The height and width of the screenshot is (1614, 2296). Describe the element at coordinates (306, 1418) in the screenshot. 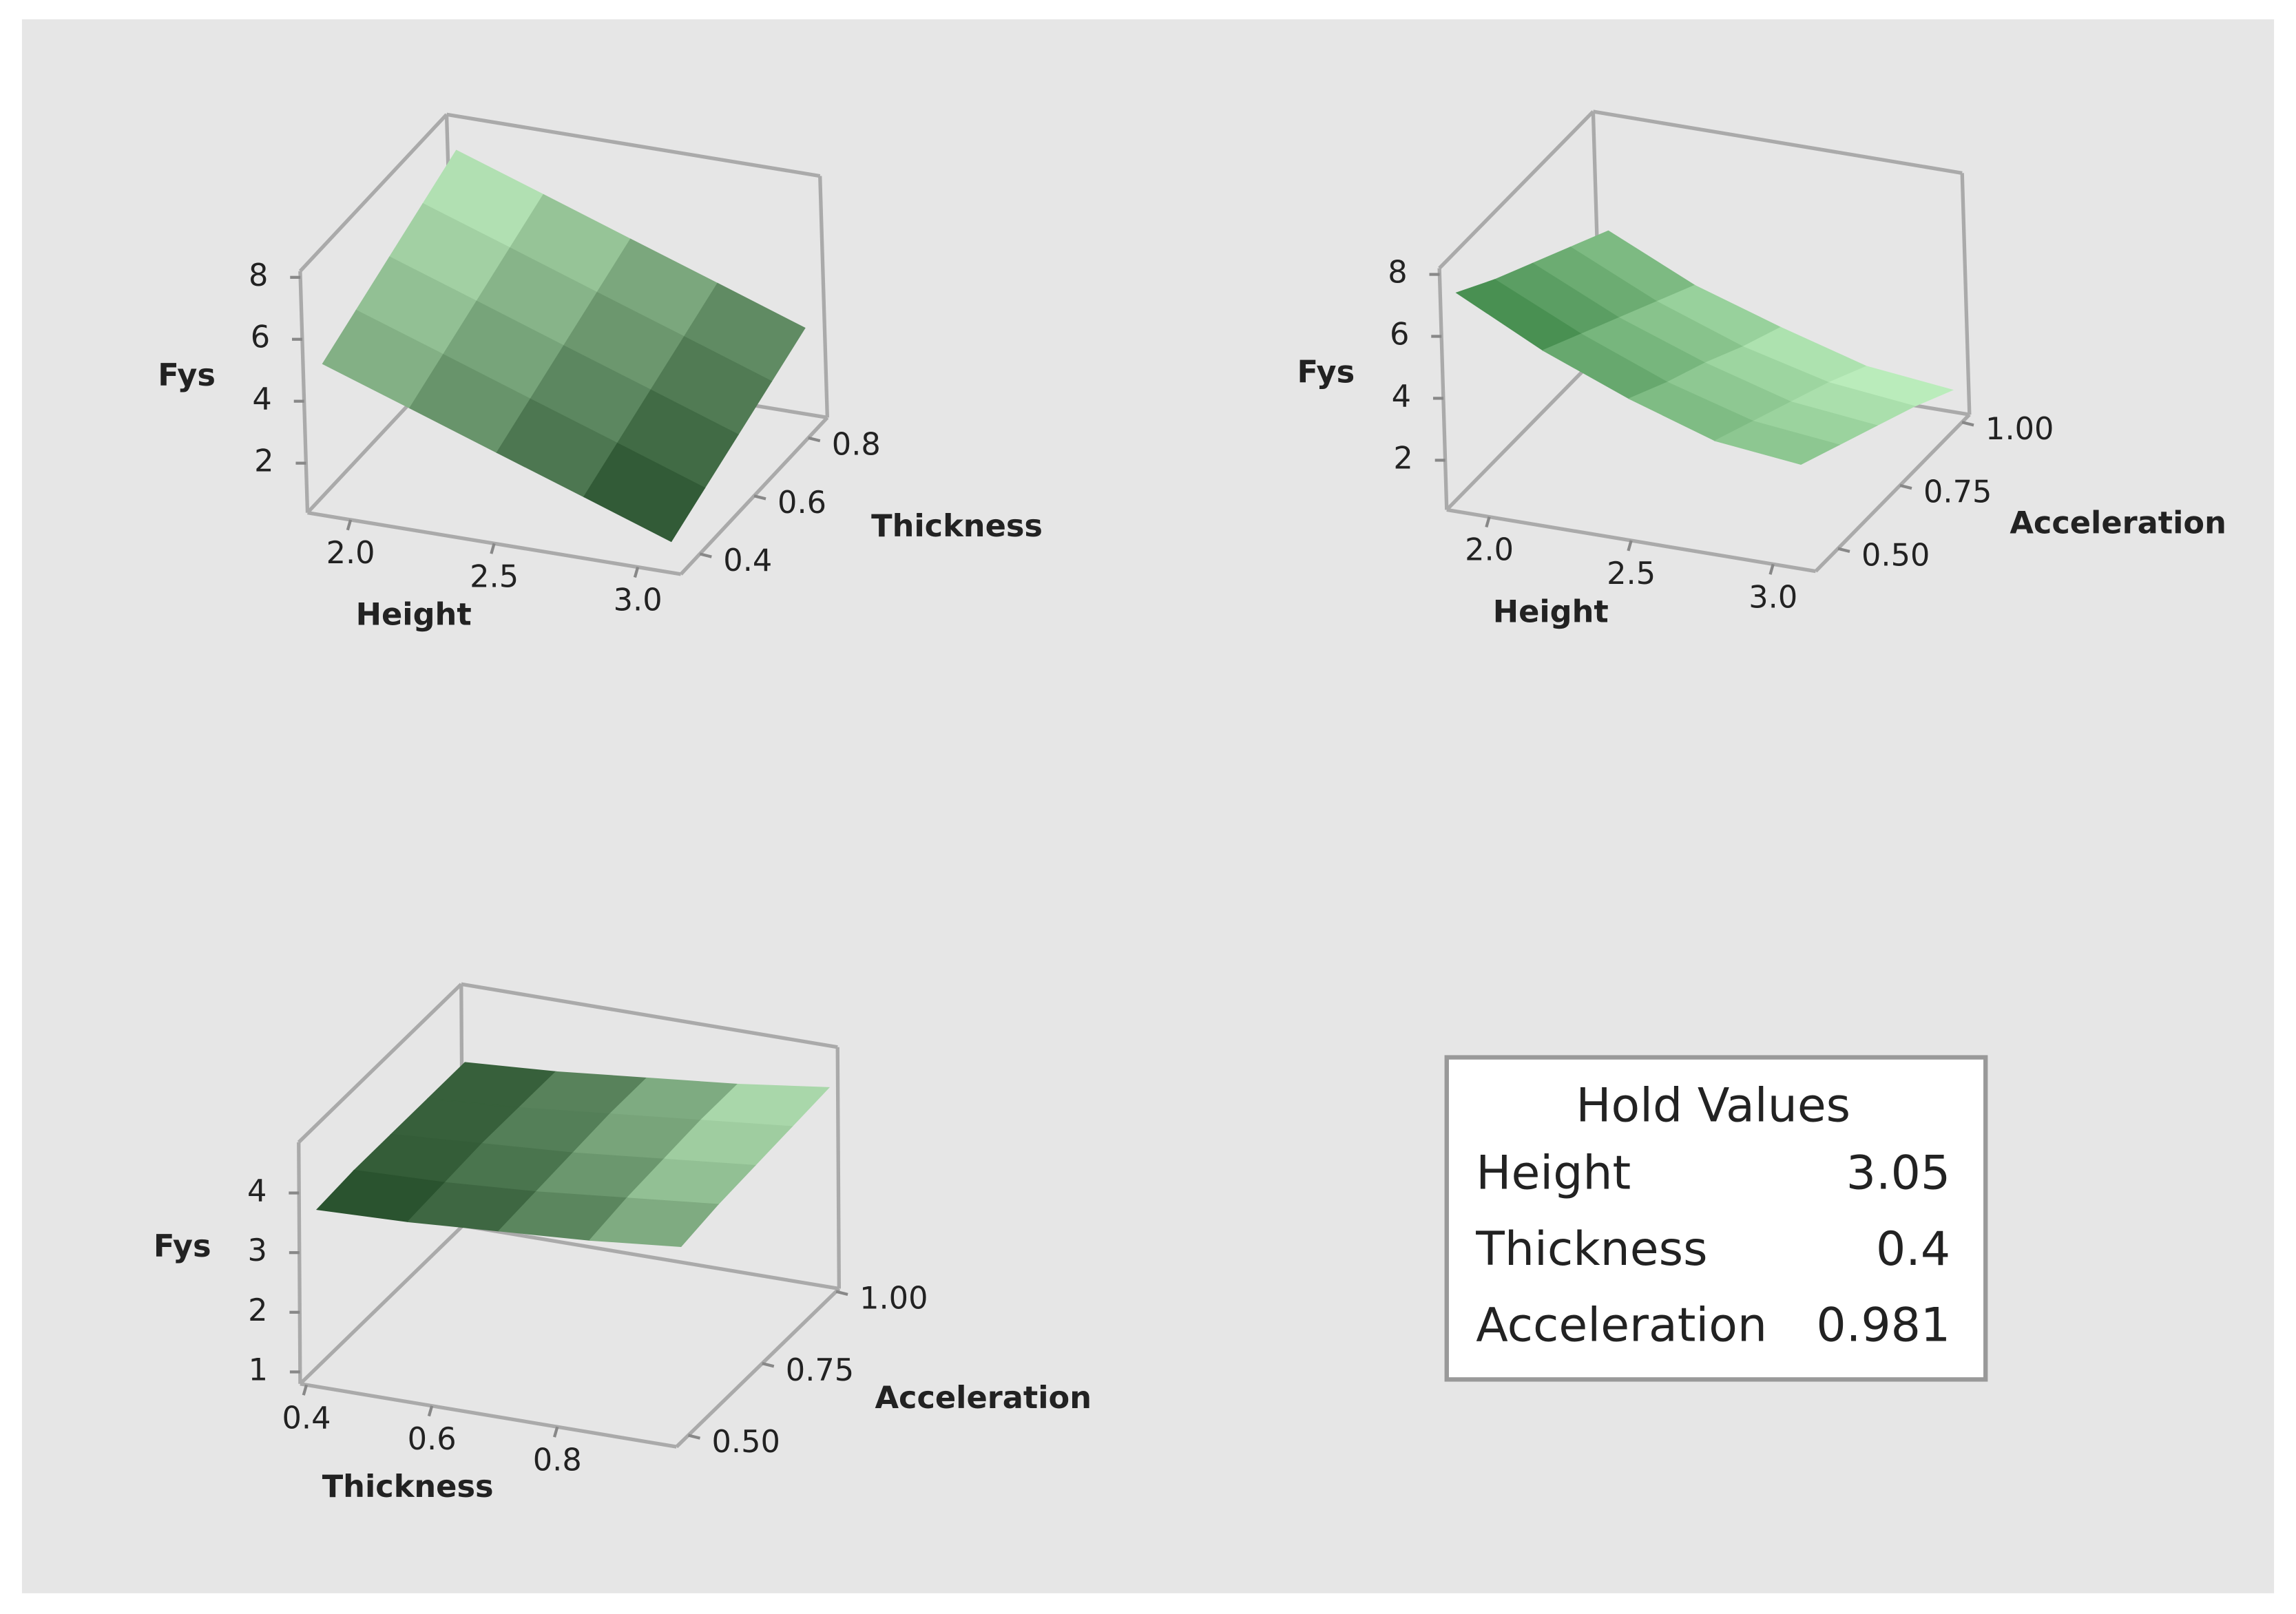

I see `x-tick-label: 0.4` at that location.